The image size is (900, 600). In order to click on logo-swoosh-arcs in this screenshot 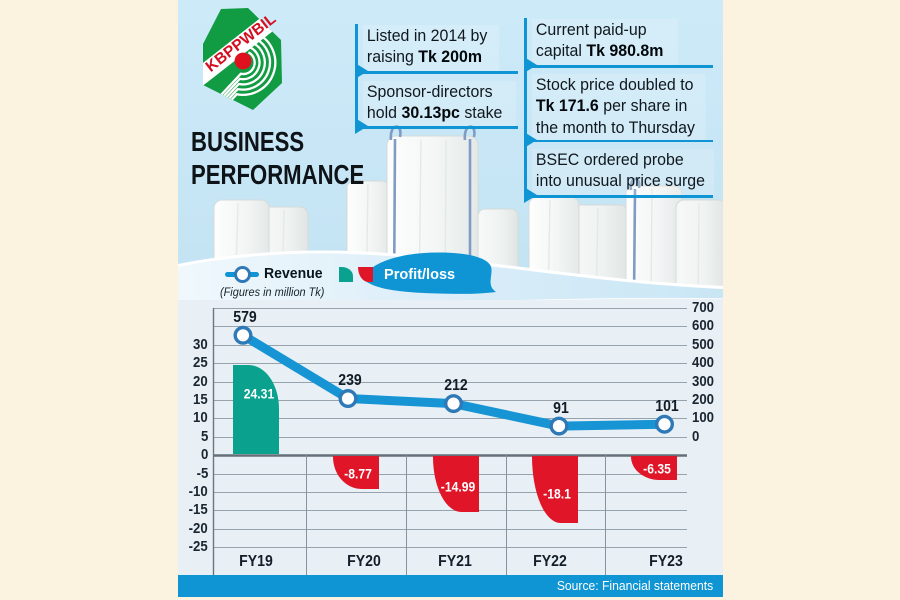, I will do `click(240, 71)`.